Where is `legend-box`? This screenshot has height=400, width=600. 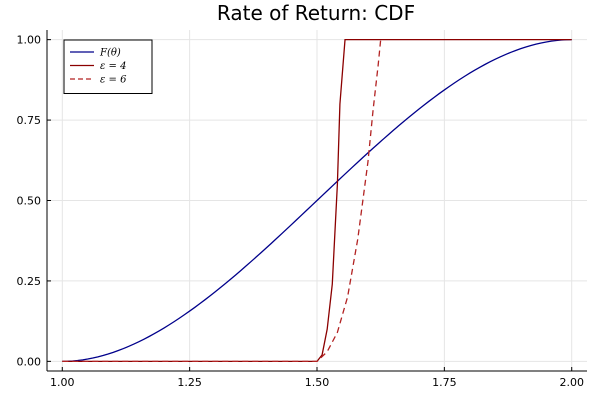
legend-box is located at coordinates (108, 66).